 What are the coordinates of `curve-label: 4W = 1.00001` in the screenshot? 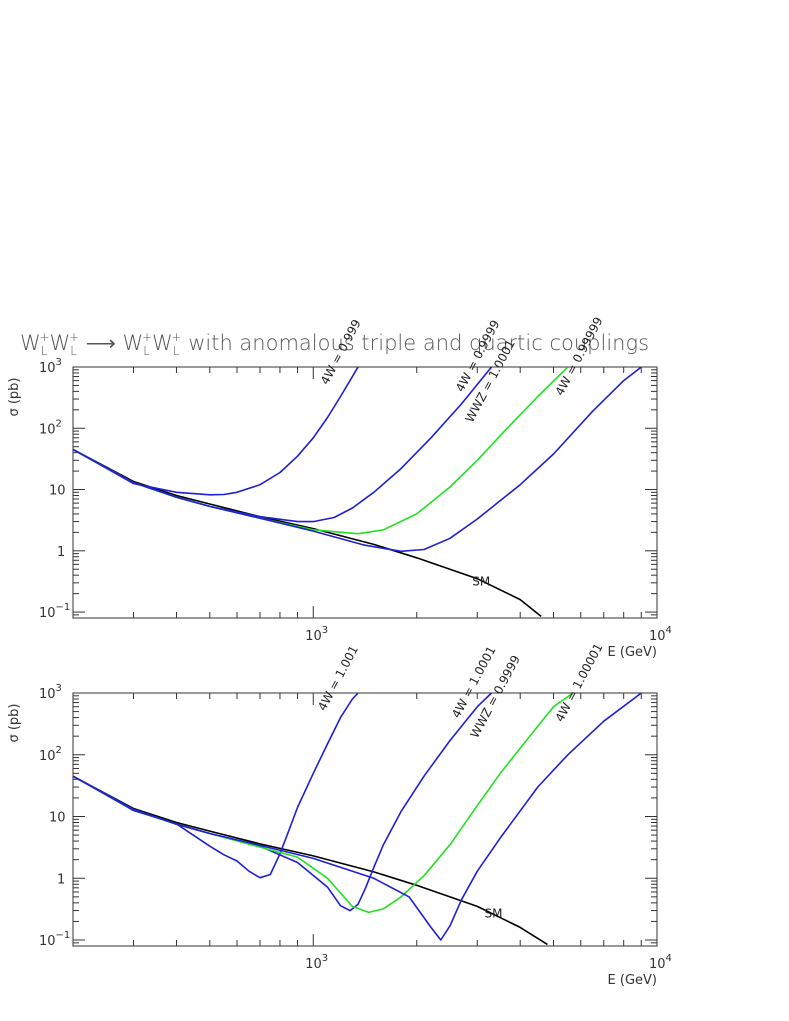 It's located at (579, 682).